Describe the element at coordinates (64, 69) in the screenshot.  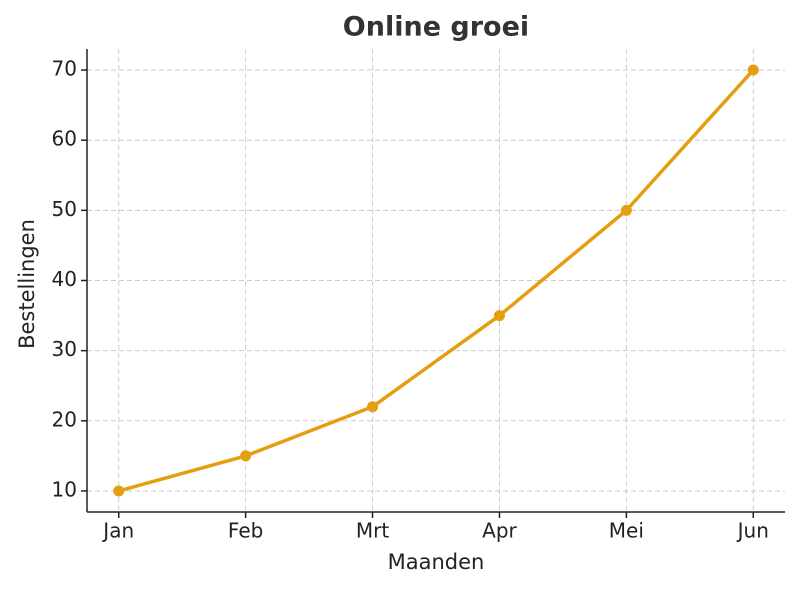
I see `y-tick-label: 70` at that location.